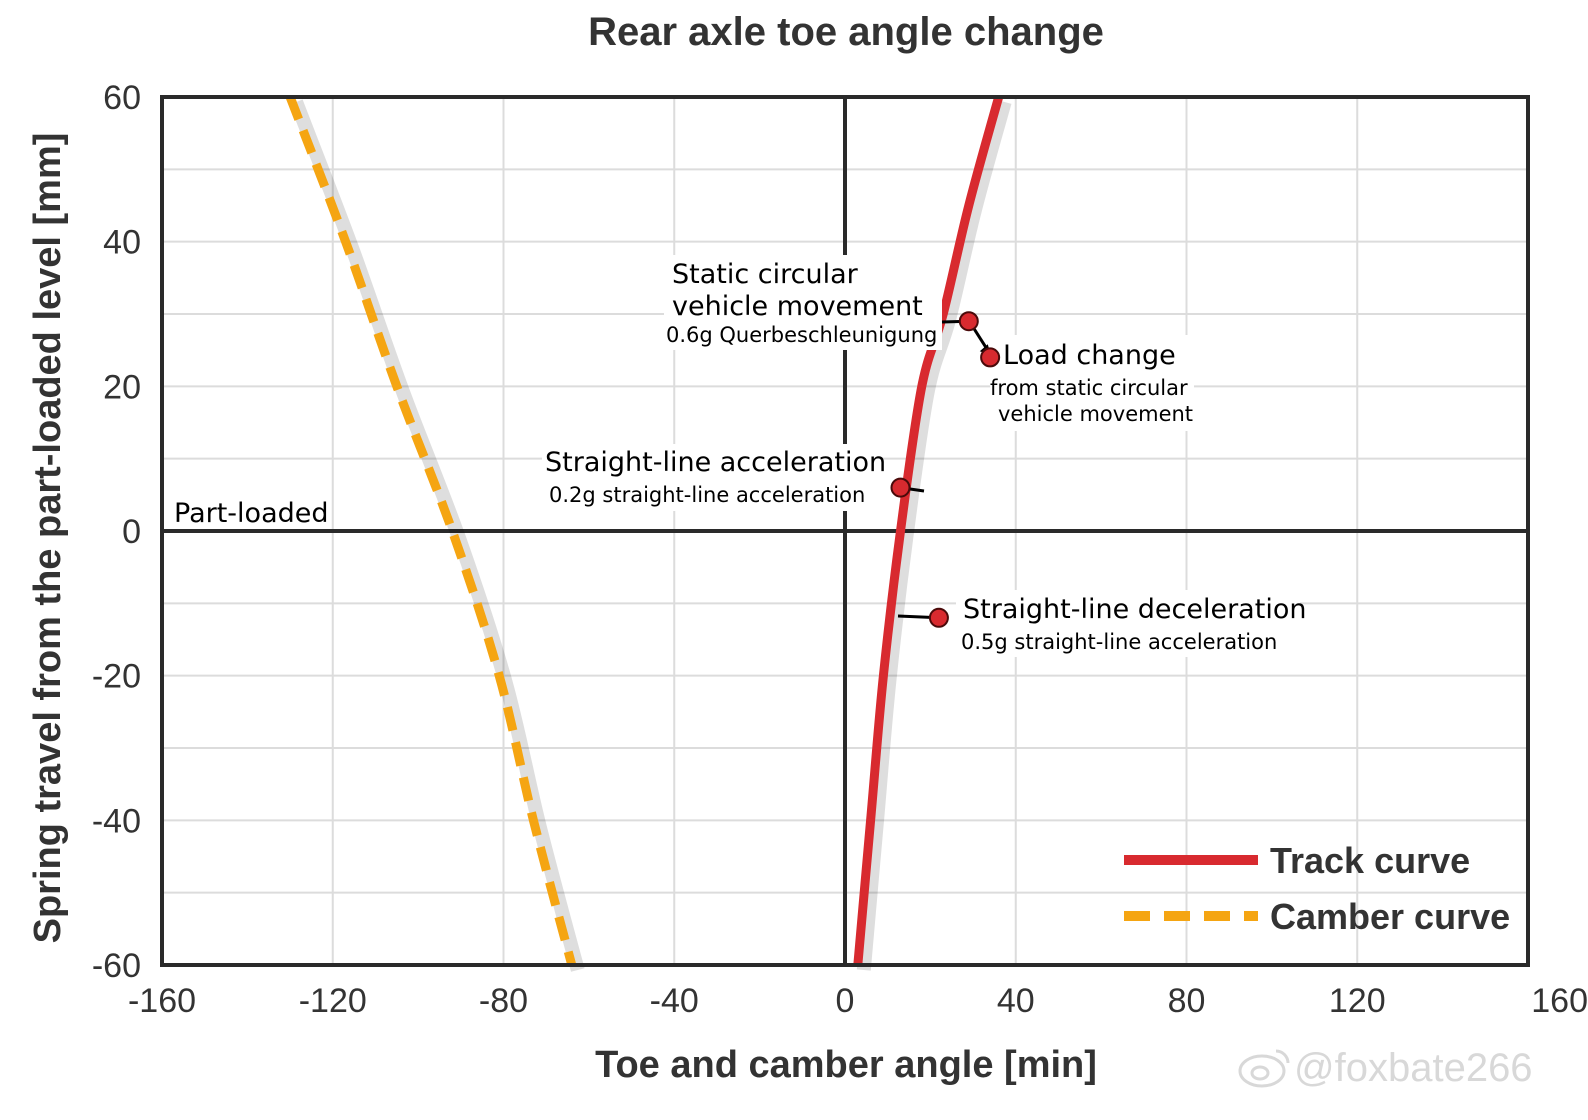  Describe the element at coordinates (1095, 414) in the screenshot. I see `annotation-sublabel-load: vehicle movement` at that location.